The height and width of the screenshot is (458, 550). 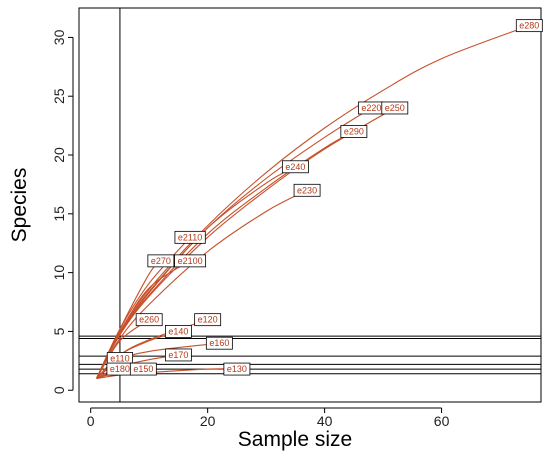 I want to click on curve-label-text: e130, so click(x=237, y=369).